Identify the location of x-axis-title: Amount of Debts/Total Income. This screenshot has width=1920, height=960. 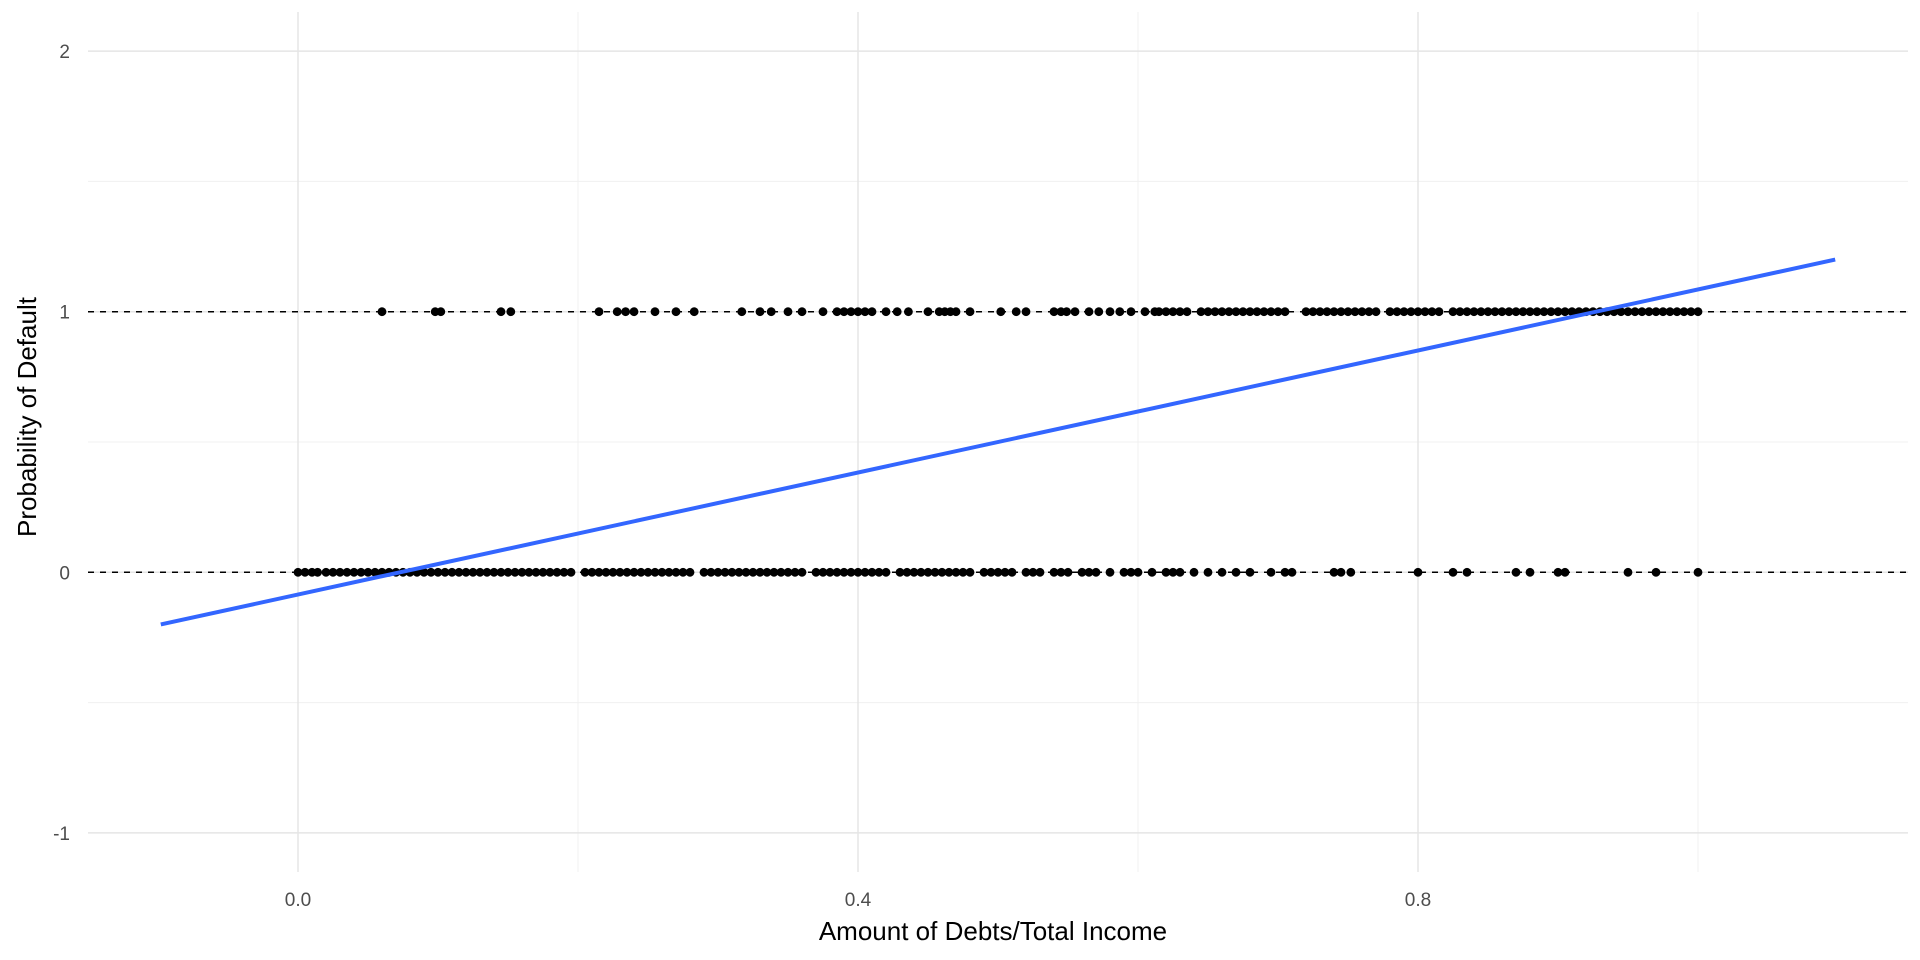
(993, 931).